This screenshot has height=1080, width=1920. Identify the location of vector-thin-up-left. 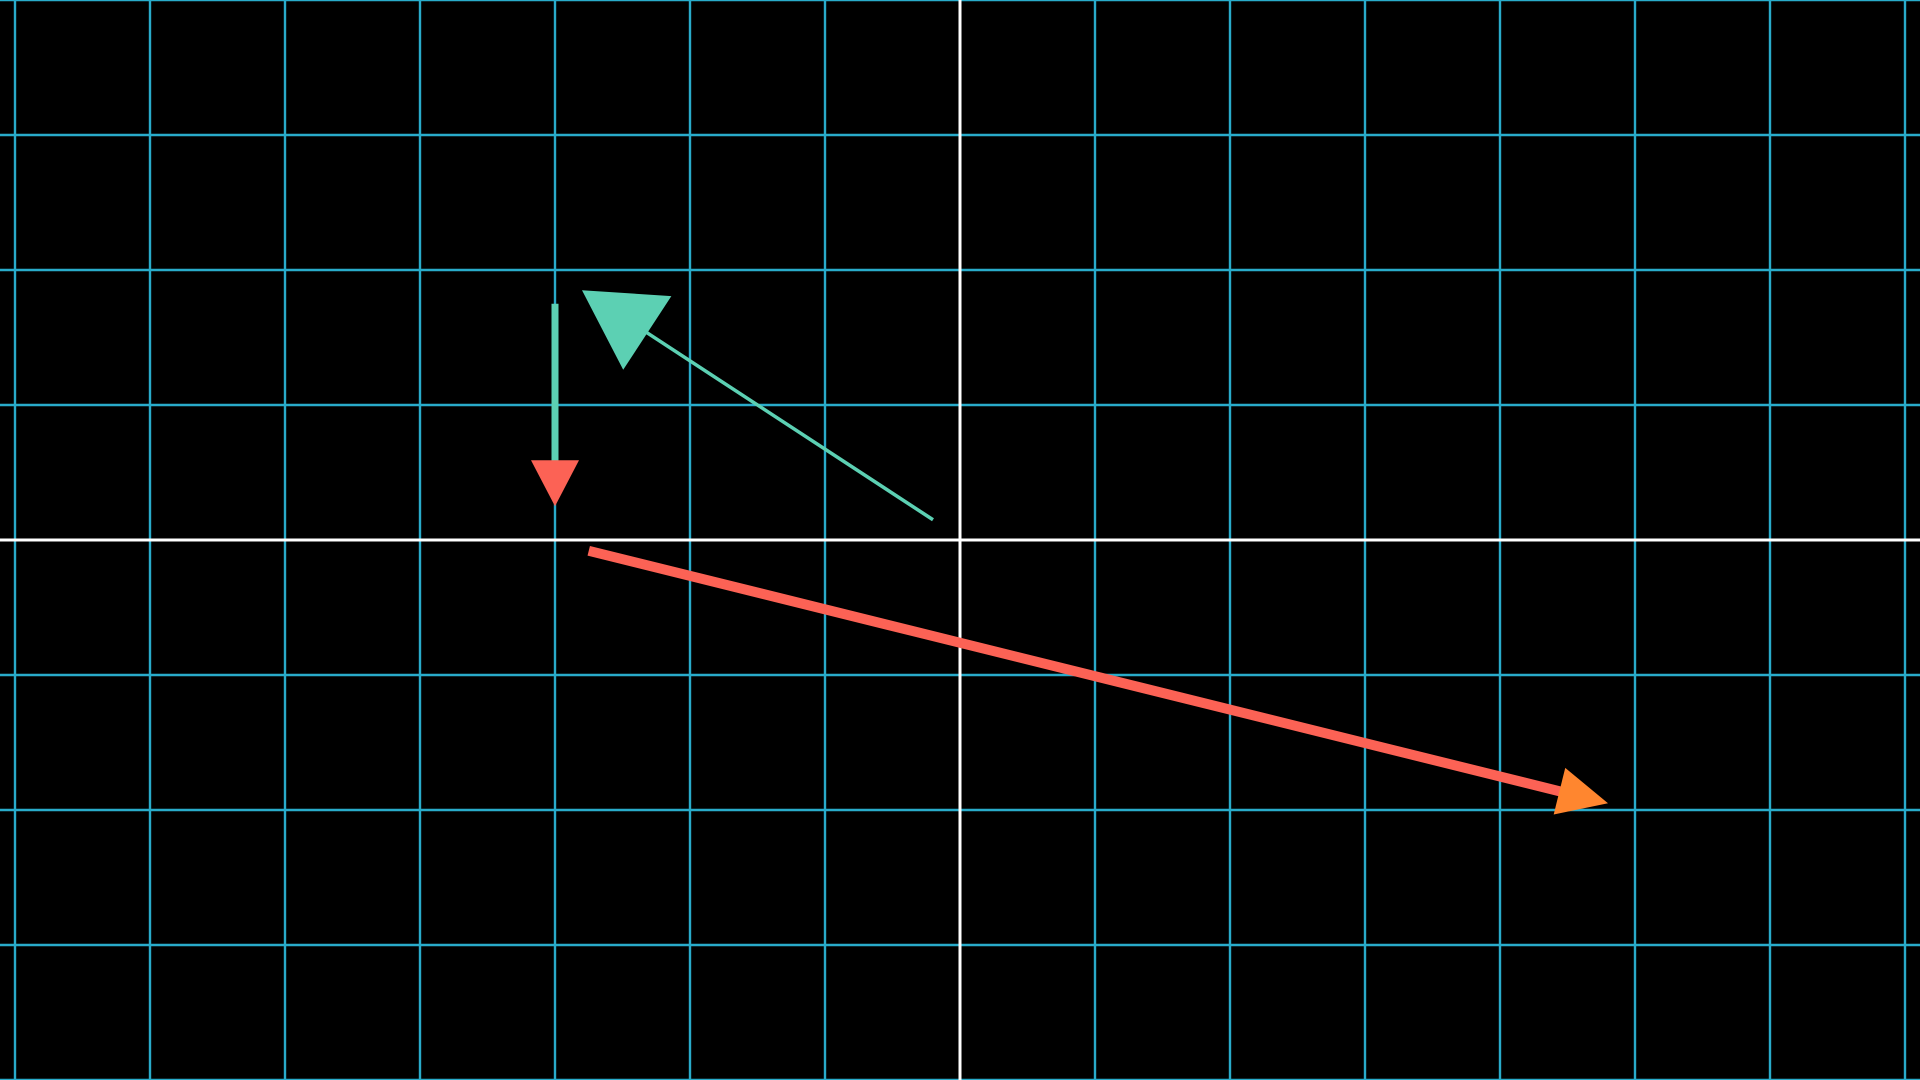
(758, 406).